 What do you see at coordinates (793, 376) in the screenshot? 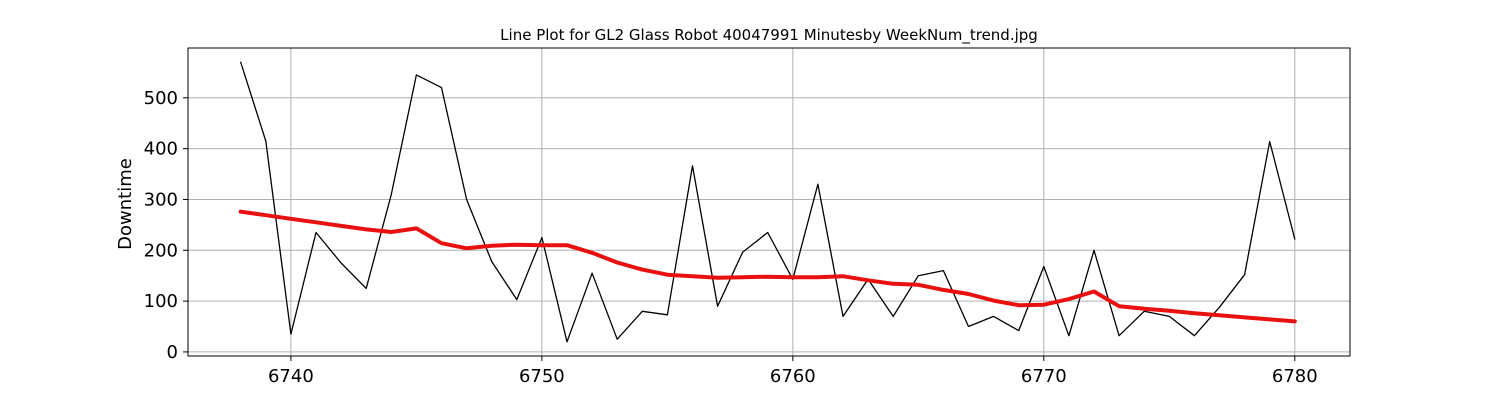
I see `x-tick-label: 6760` at bounding box center [793, 376].